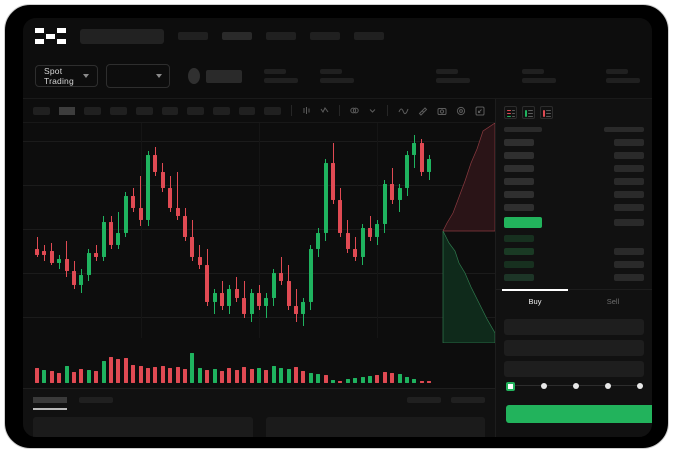  I want to click on eraser-icon, so click(423, 111).